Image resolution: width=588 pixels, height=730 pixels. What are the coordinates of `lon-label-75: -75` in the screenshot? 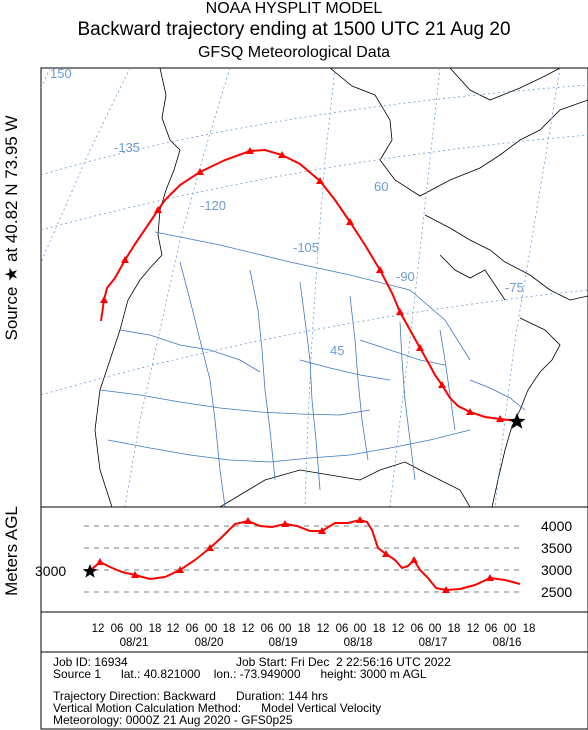 It's located at (514, 287).